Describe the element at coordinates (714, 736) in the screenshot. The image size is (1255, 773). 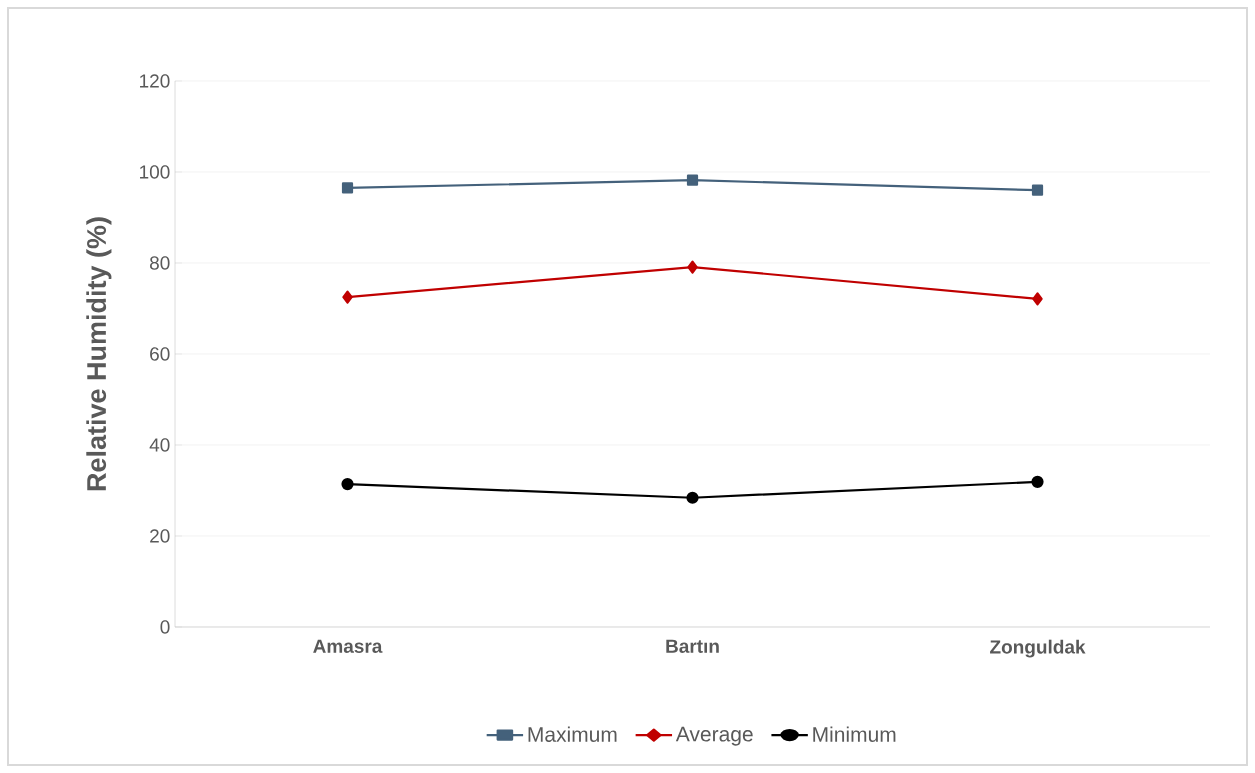
I see `legend-label: Average` at that location.